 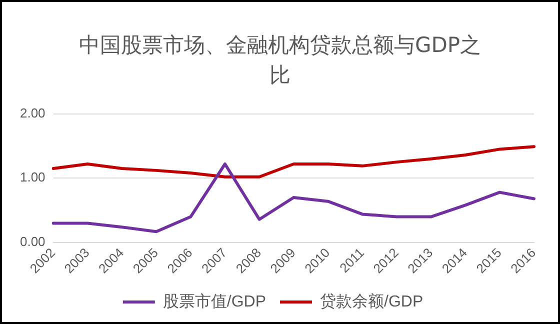 I want to click on chart-title: 中国股票市场、金融机构贷款总额与GDP之比, so click(x=280, y=60).